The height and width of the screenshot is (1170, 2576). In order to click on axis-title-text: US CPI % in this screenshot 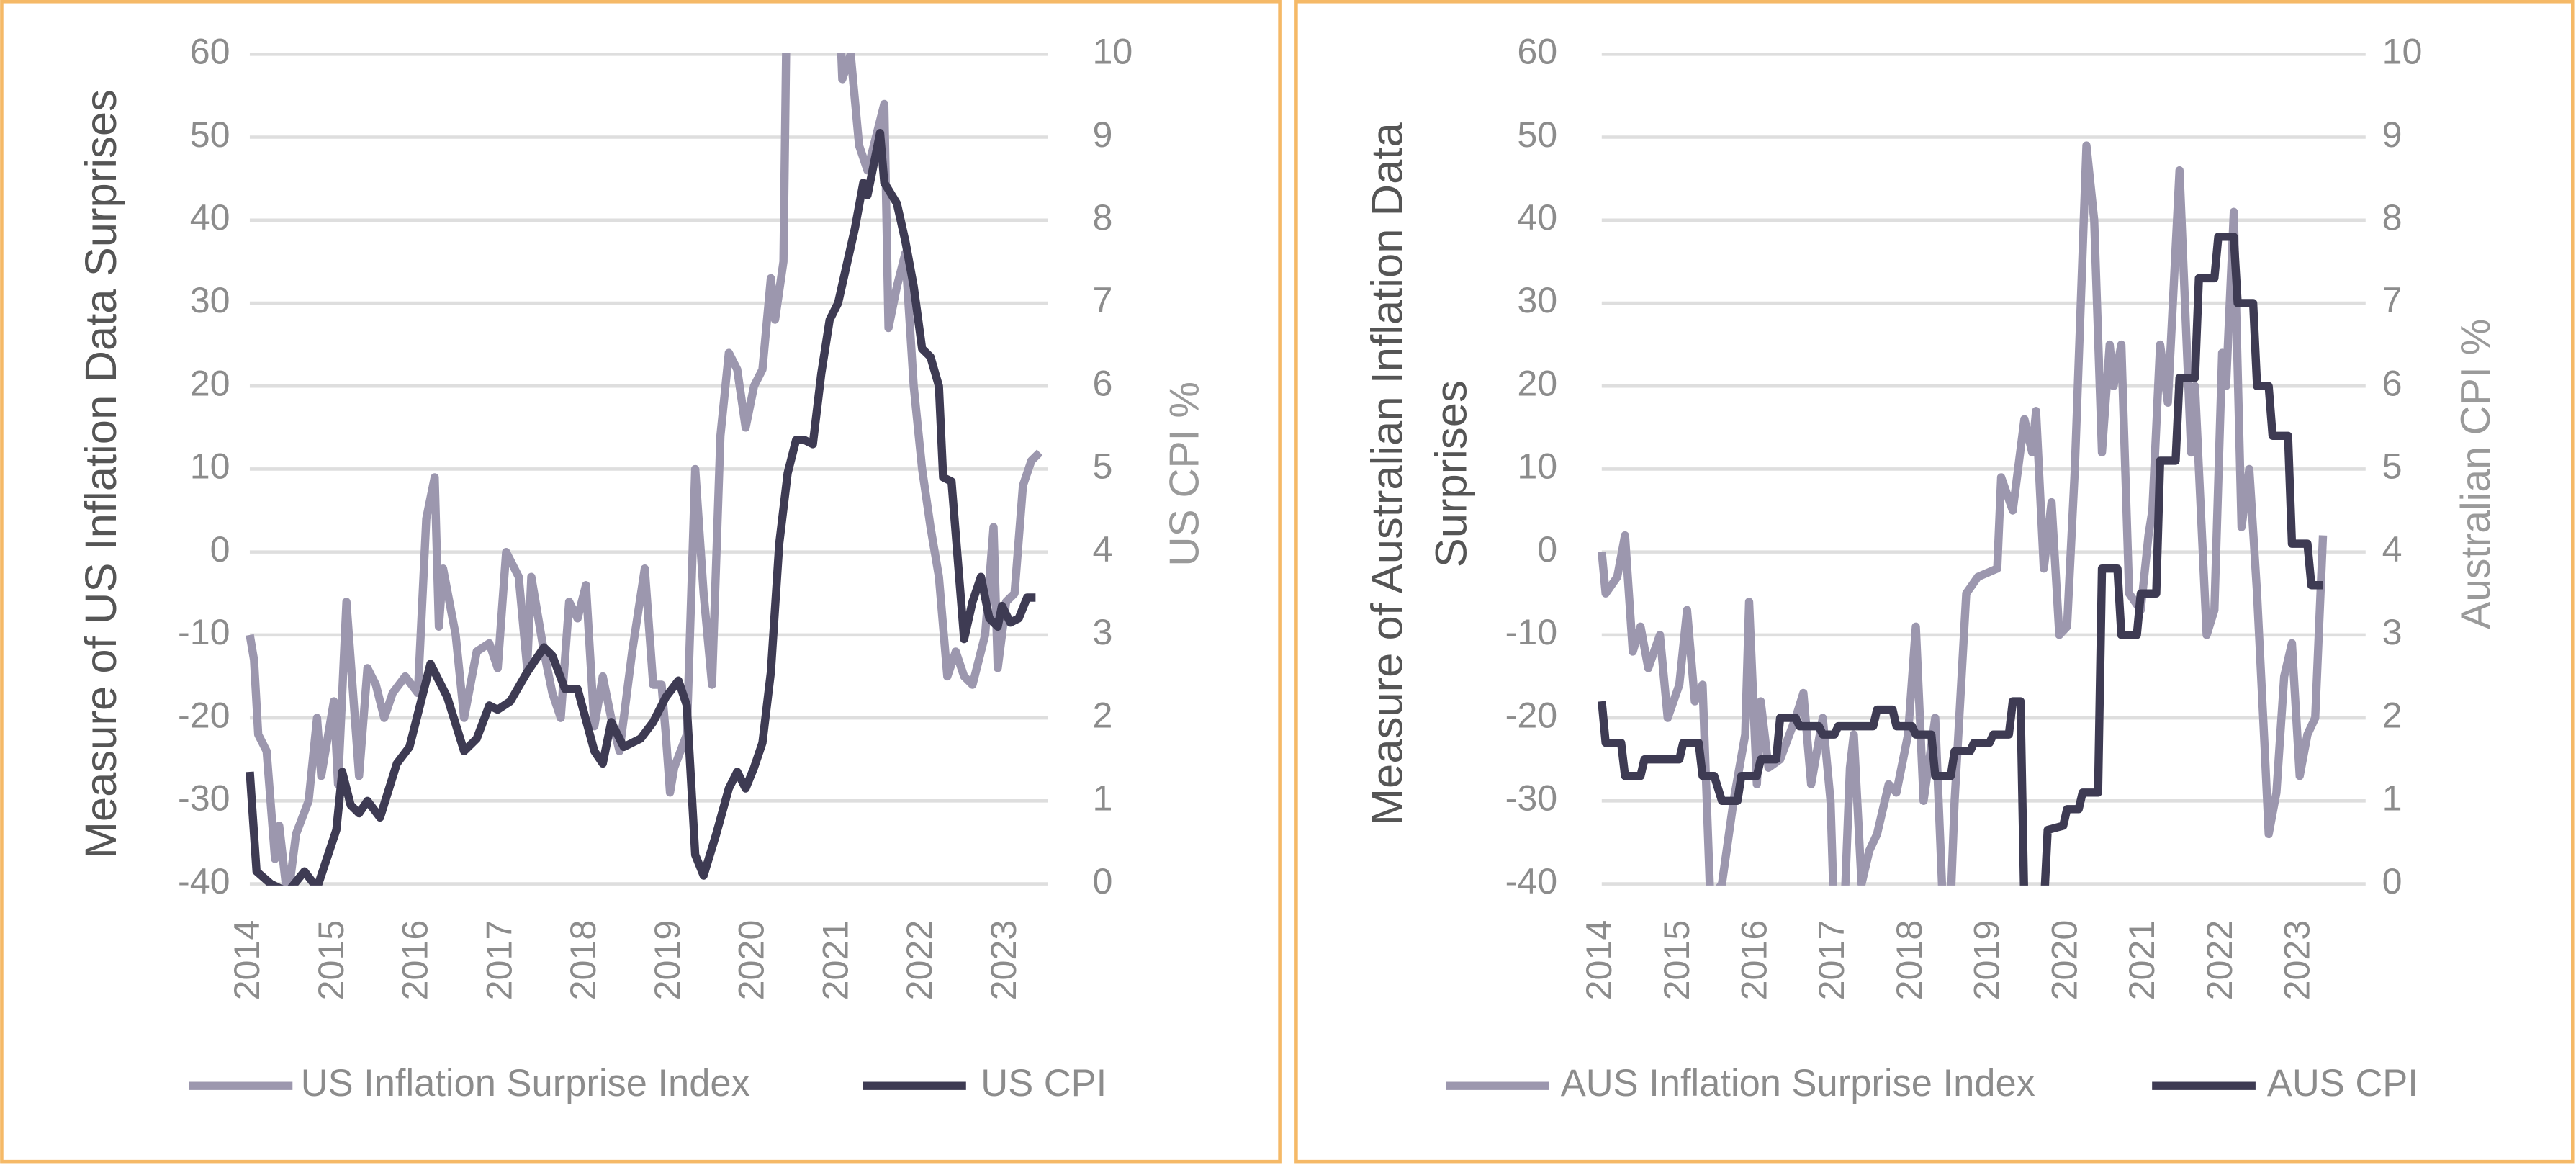, I will do `click(1184, 474)`.